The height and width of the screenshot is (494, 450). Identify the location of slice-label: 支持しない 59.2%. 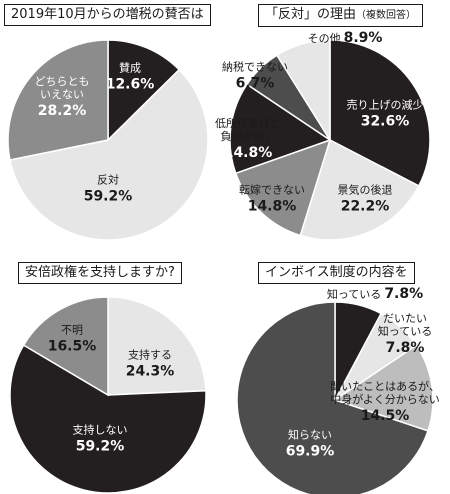
(100, 439).